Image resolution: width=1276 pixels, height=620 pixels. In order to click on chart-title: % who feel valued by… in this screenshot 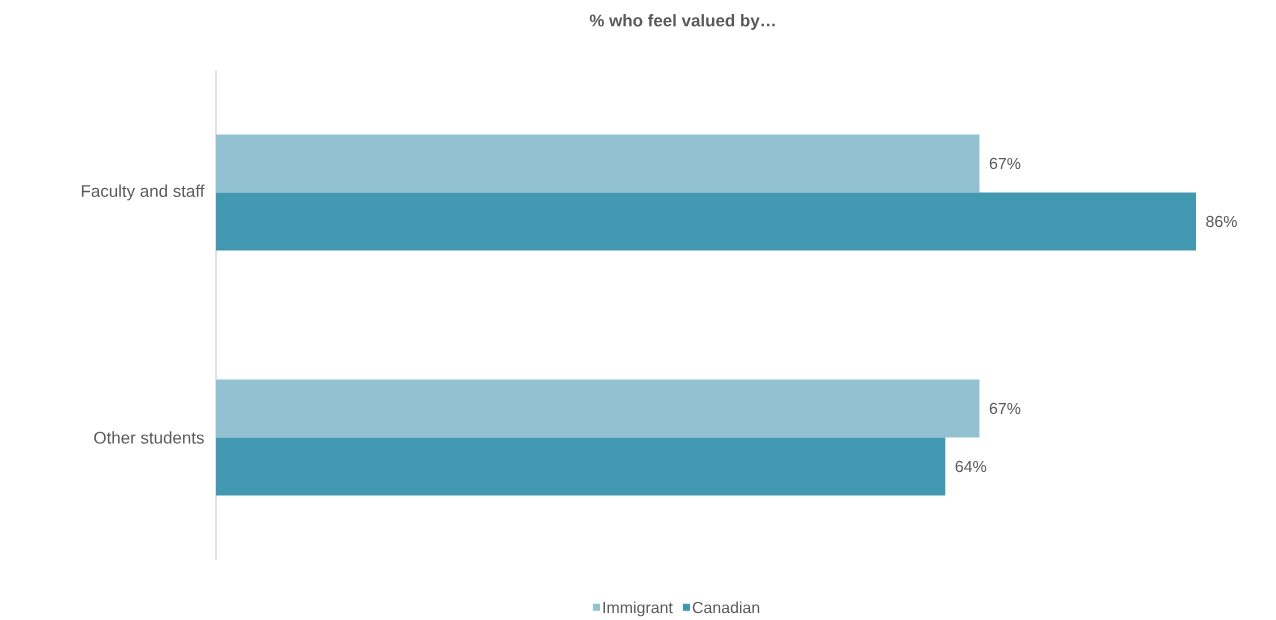, I will do `click(682, 22)`.